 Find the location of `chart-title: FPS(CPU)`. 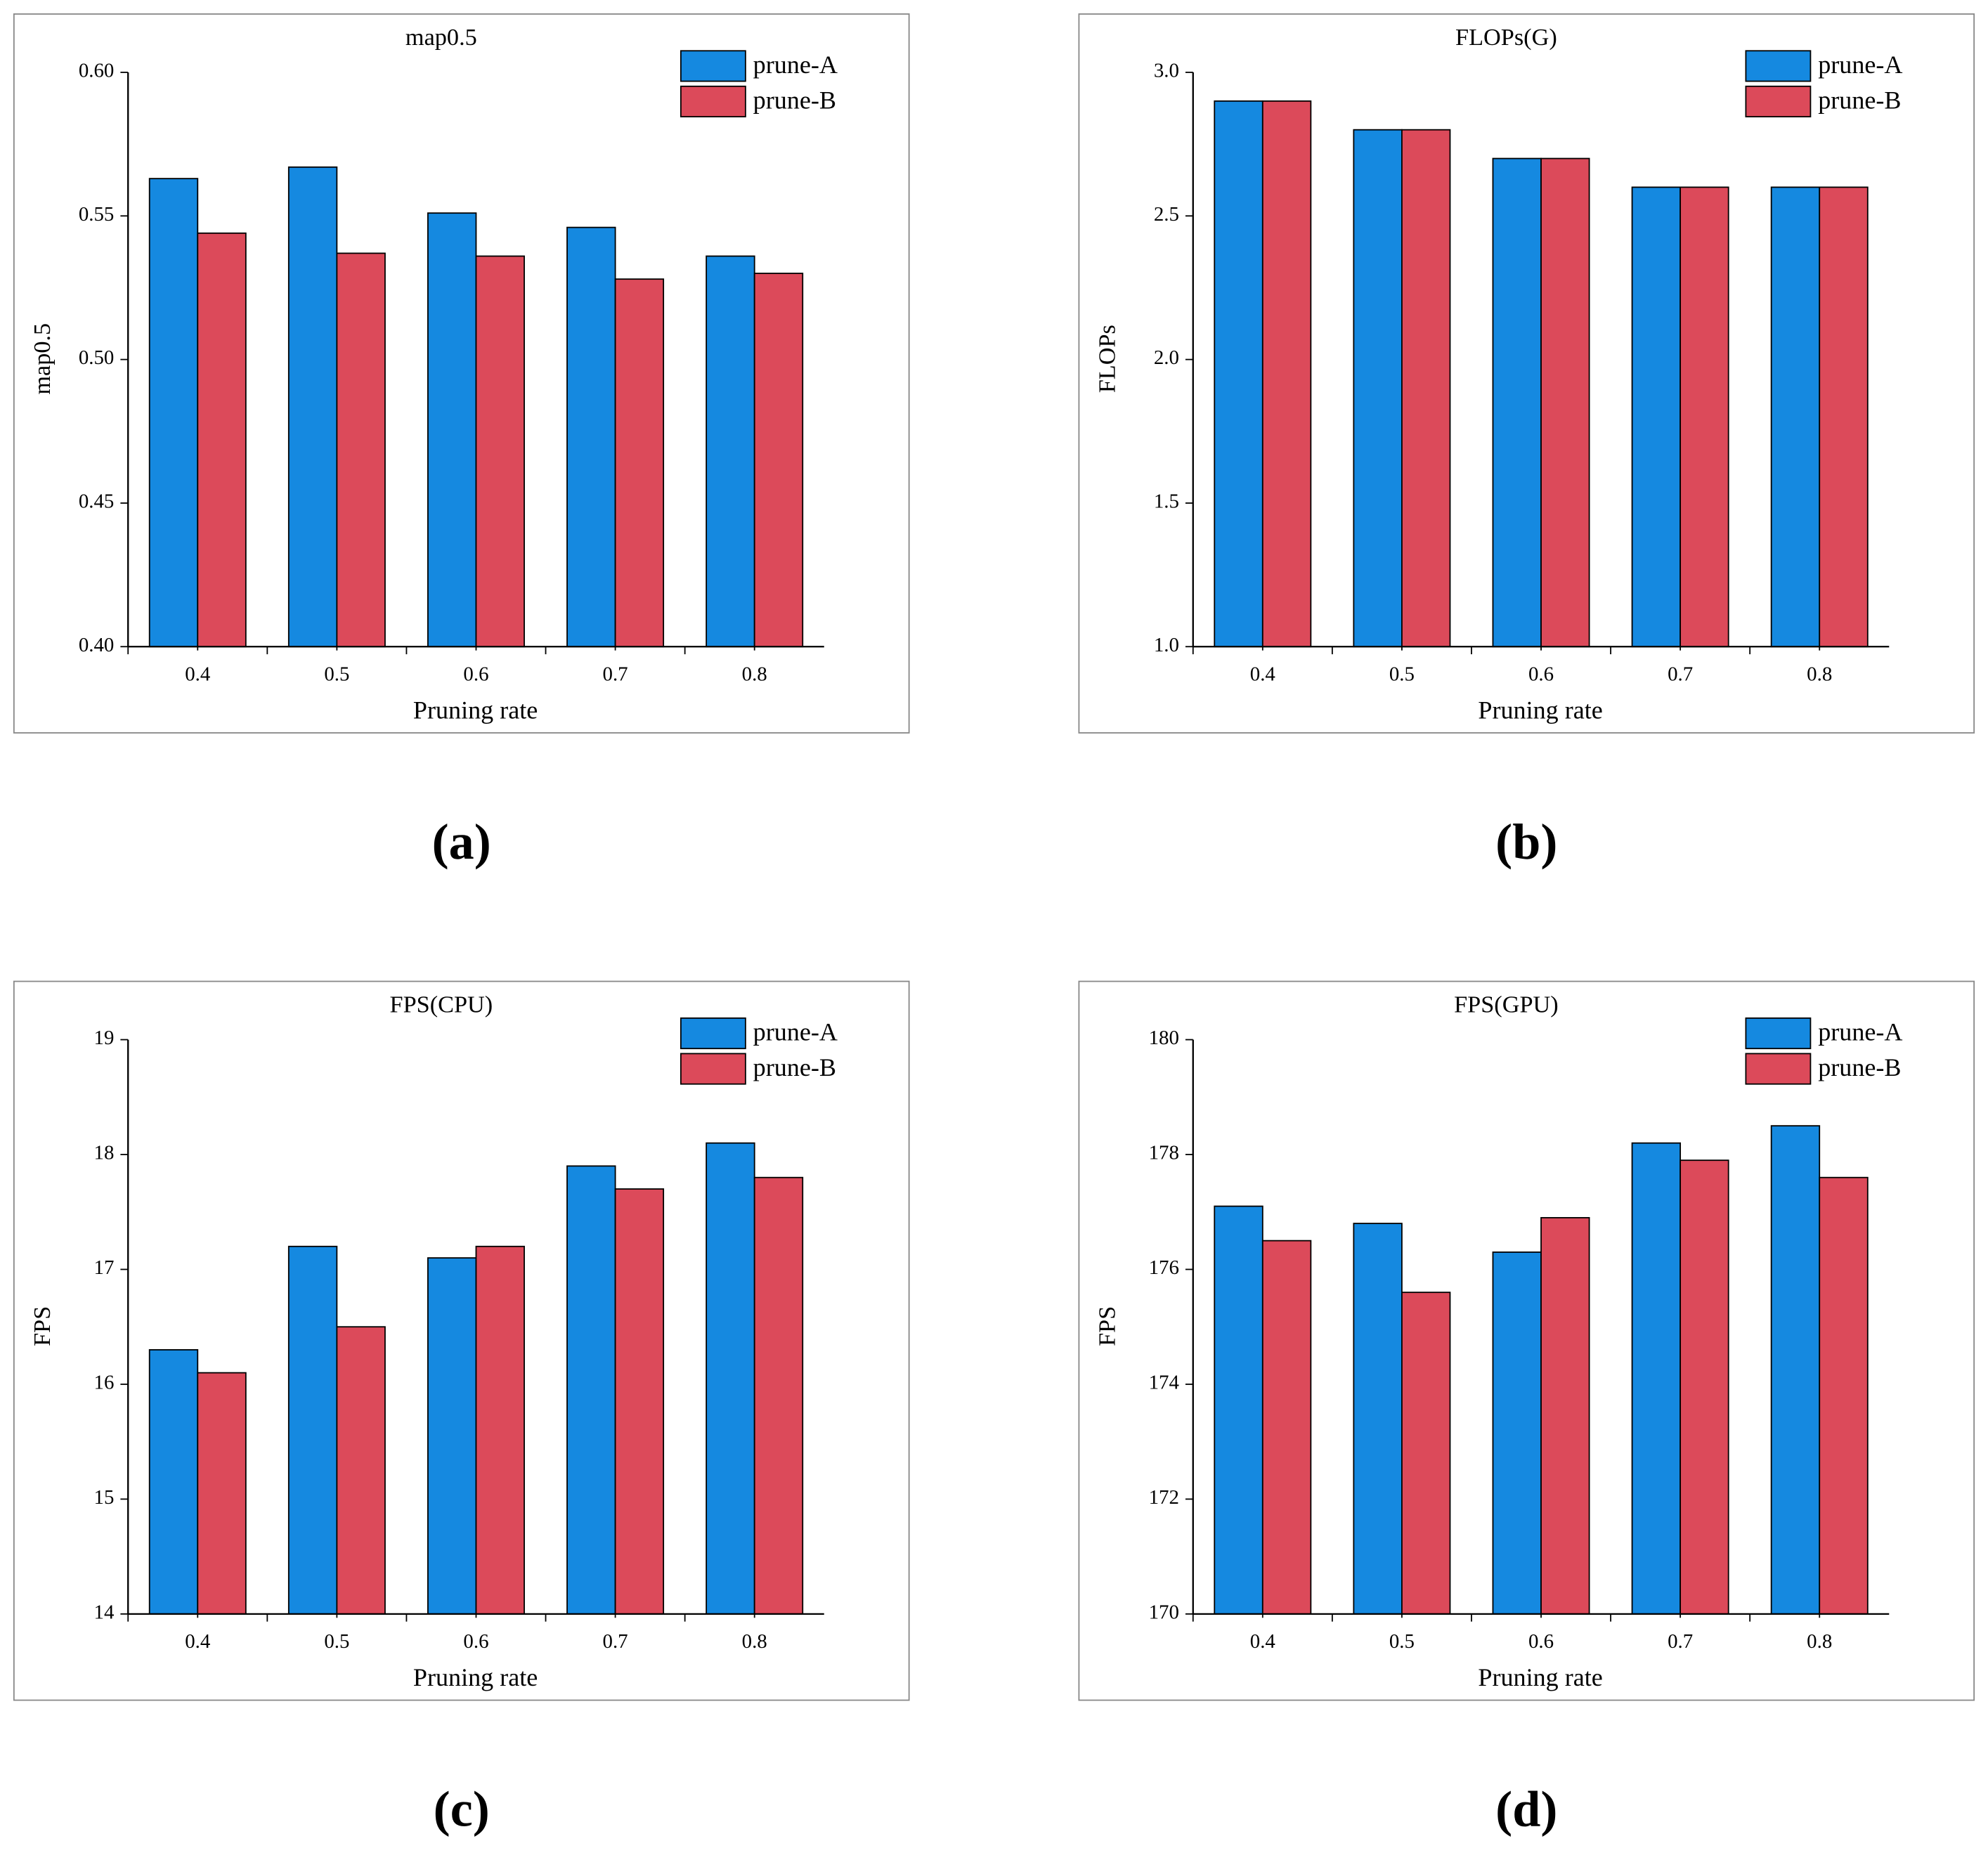

chart-title: FPS(CPU) is located at coordinates (441, 1004).